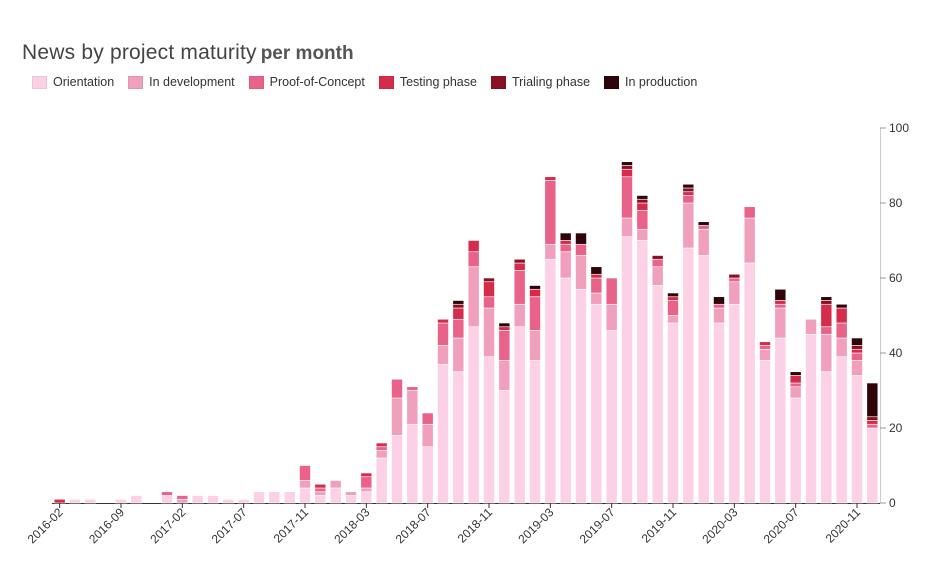  Describe the element at coordinates (892, 503) in the screenshot. I see `y-tick-label: 0` at that location.